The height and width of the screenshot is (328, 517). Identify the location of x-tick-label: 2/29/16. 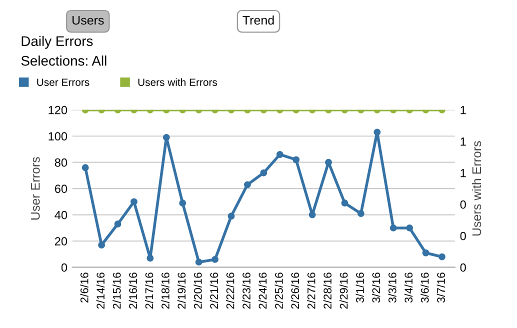
(344, 290).